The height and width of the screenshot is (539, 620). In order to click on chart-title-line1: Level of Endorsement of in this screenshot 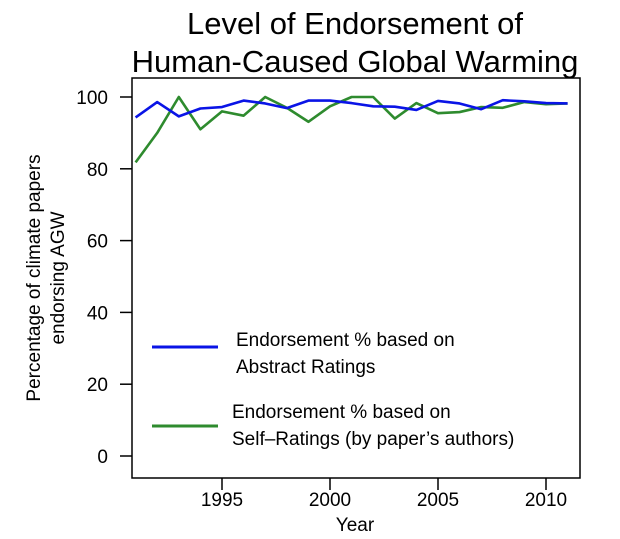, I will do `click(355, 23)`.